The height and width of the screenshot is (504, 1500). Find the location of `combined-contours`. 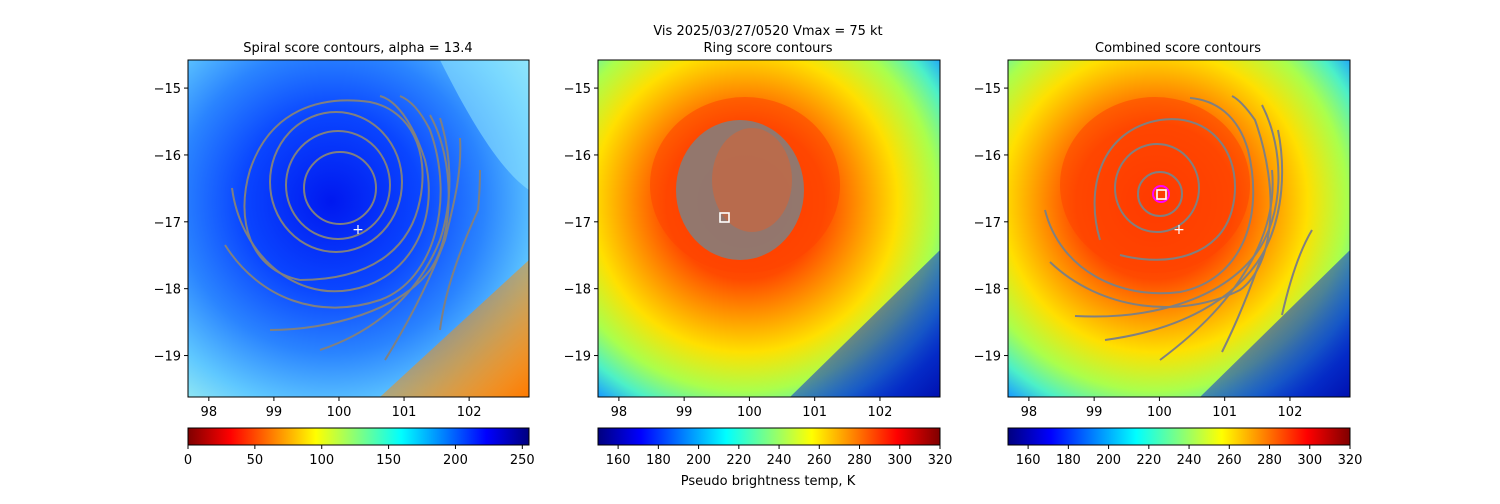

combined-contours is located at coordinates (1178, 228).